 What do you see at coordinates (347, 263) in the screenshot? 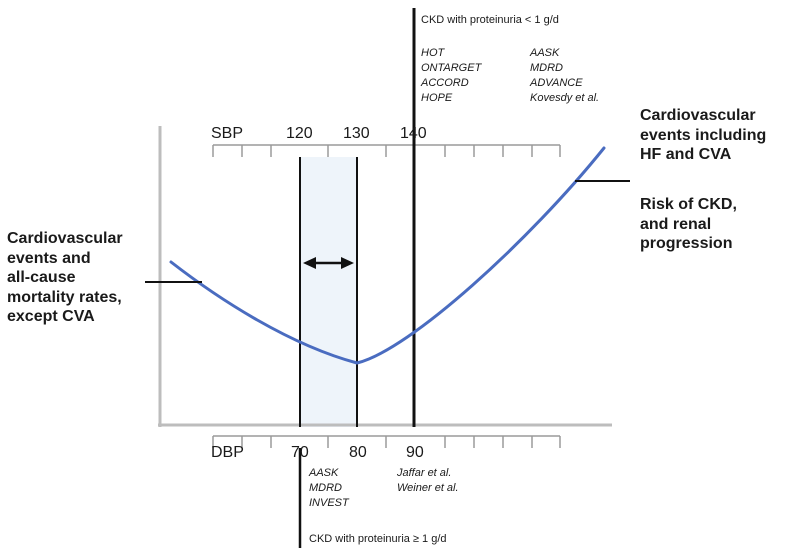
I see `arrow-head-right` at bounding box center [347, 263].